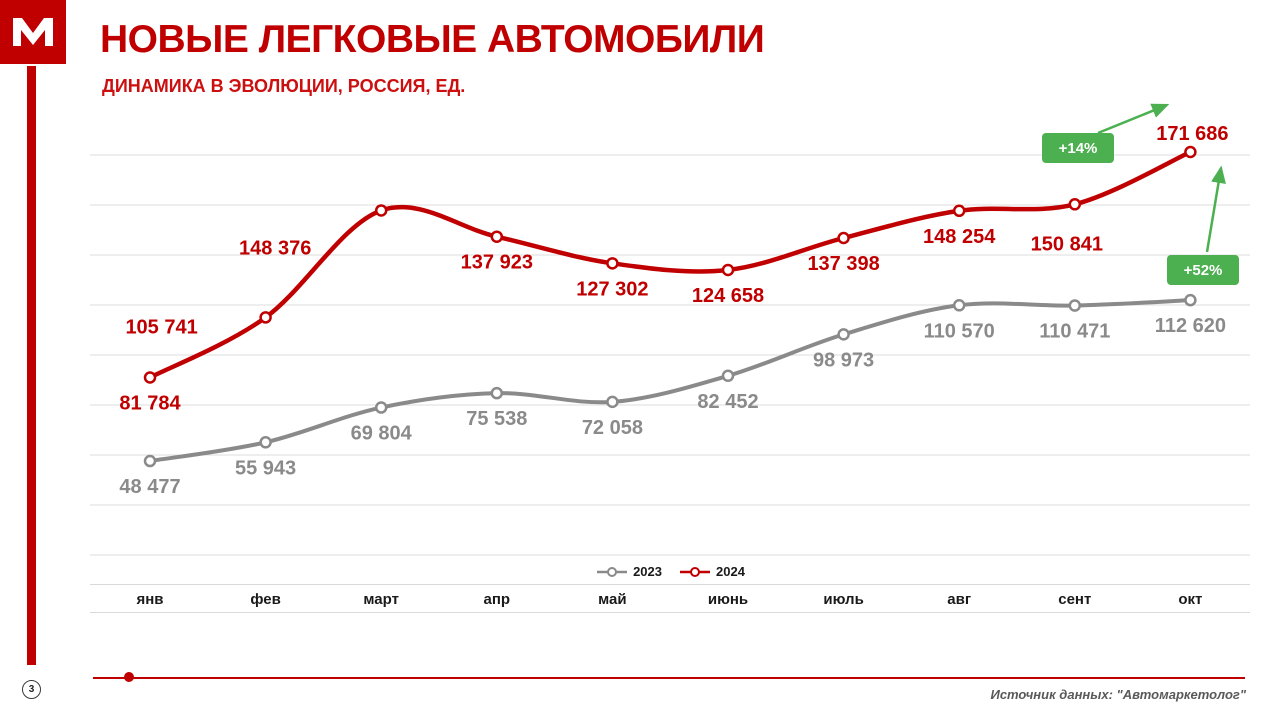  What do you see at coordinates (728, 599) in the screenshot?
I see `x-axis-label: июнь` at bounding box center [728, 599].